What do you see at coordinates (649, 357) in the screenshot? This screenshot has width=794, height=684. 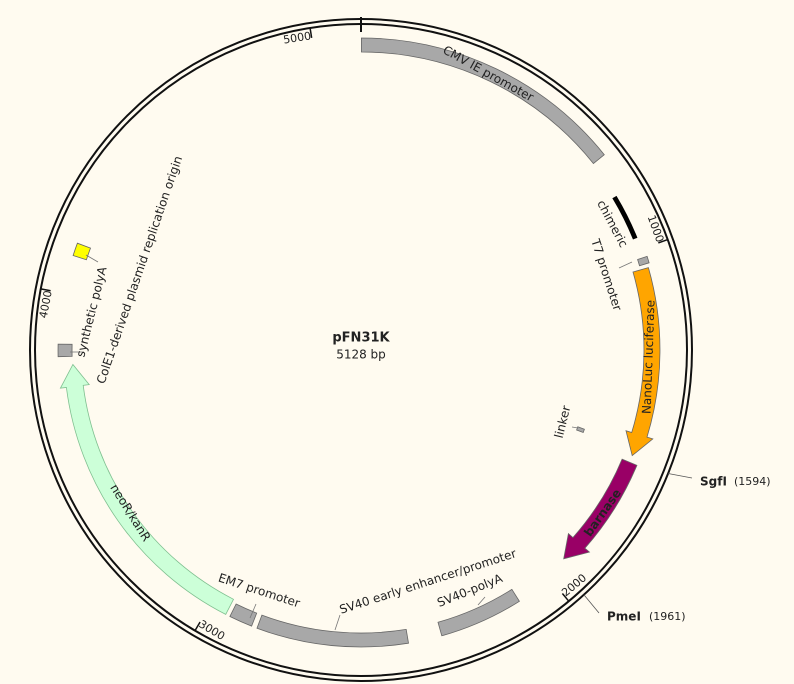 I see `feature-label: NanoLuc luciferase` at bounding box center [649, 357].